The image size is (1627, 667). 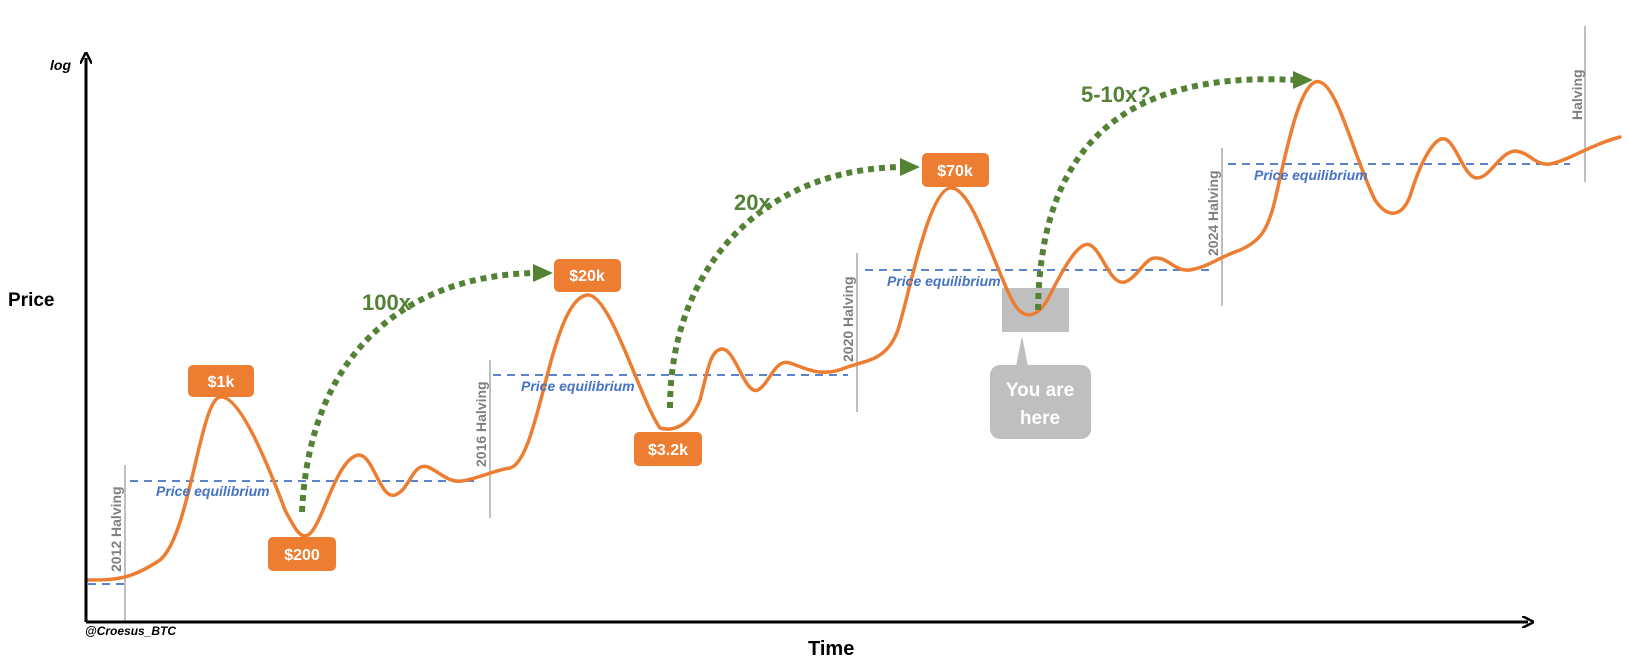 What do you see at coordinates (387, 302) in the screenshot?
I see `multiplier-100x: 100x` at bounding box center [387, 302].